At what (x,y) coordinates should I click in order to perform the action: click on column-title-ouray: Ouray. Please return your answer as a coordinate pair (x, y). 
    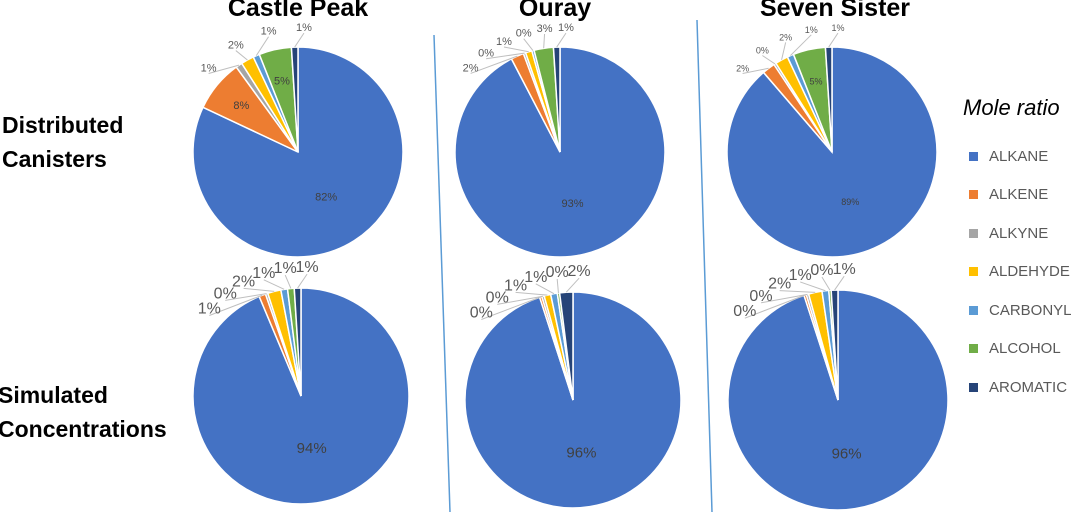
    Looking at the image, I should click on (555, 11).